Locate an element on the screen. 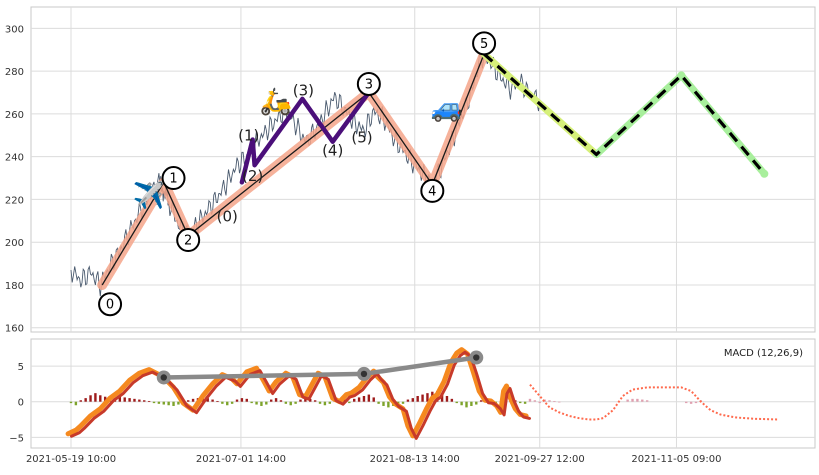 This screenshot has width=819, height=475. sub-wave-line is located at coordinates (305, 137).